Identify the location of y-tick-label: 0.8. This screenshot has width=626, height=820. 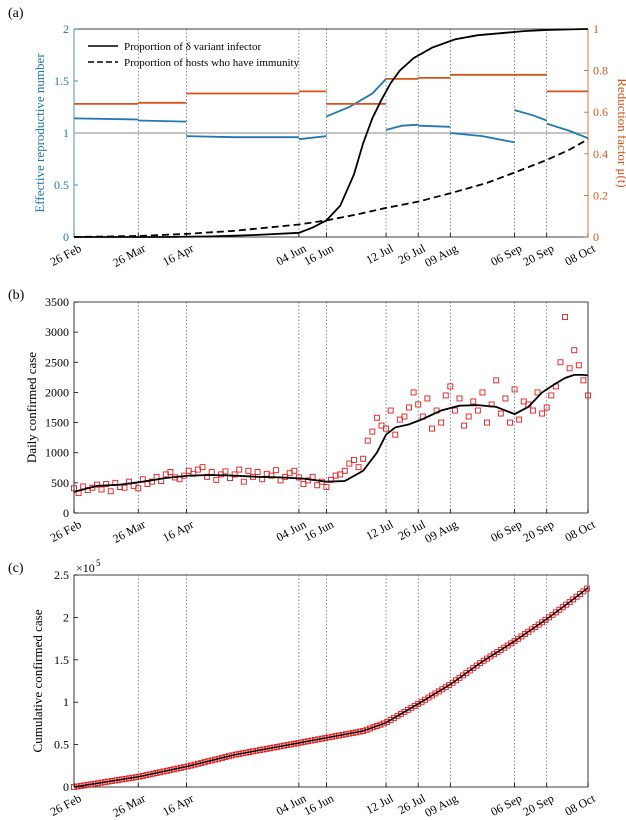
(600, 71).